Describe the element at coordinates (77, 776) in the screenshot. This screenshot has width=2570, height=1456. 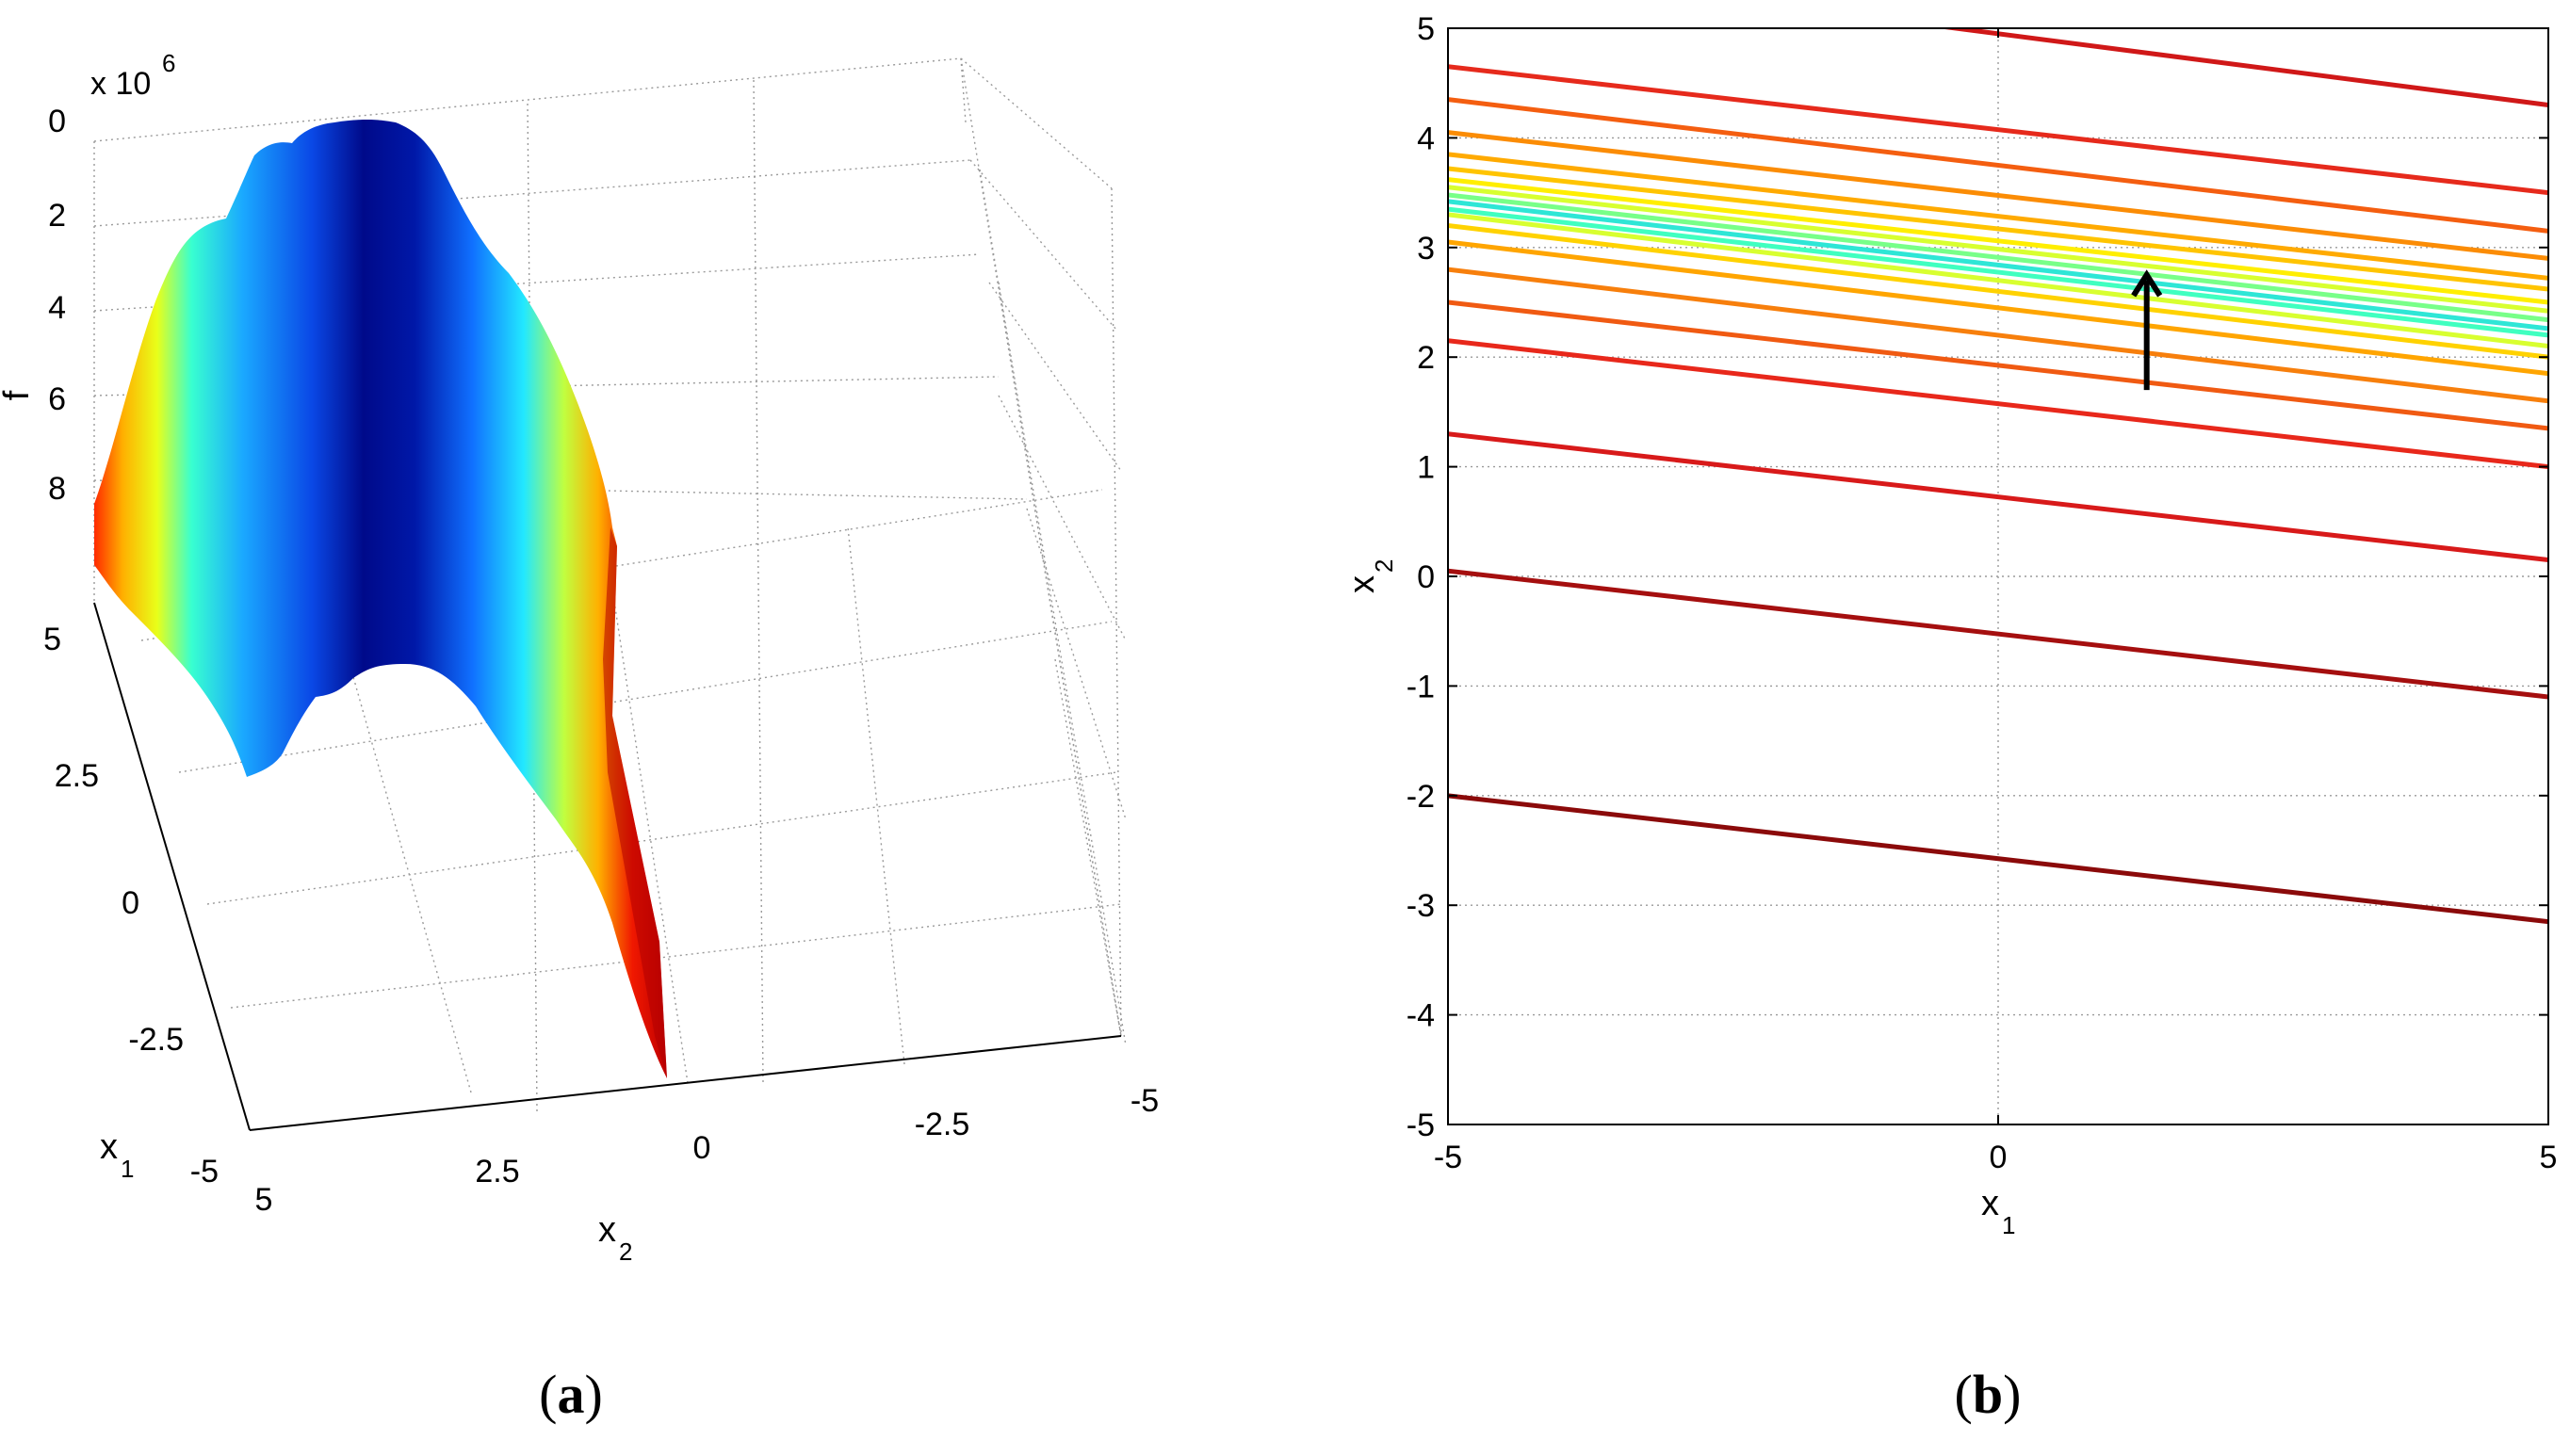
I see `x1-tick-label: 2.5` at that location.